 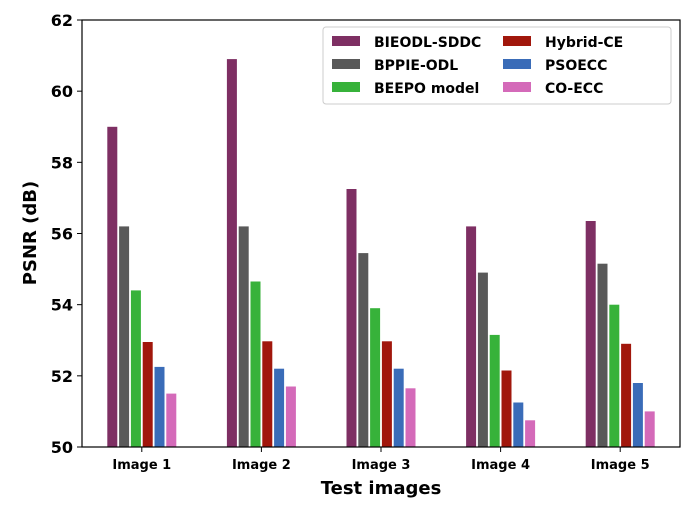 What do you see at coordinates (62, 162) in the screenshot?
I see `y-tick-label: 58` at bounding box center [62, 162].